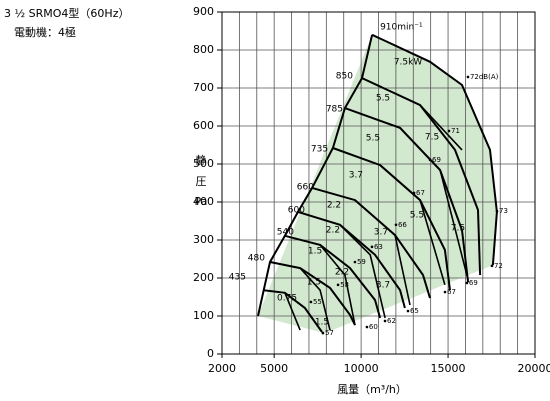  I want to click on noise-label: 55, so click(317, 302).